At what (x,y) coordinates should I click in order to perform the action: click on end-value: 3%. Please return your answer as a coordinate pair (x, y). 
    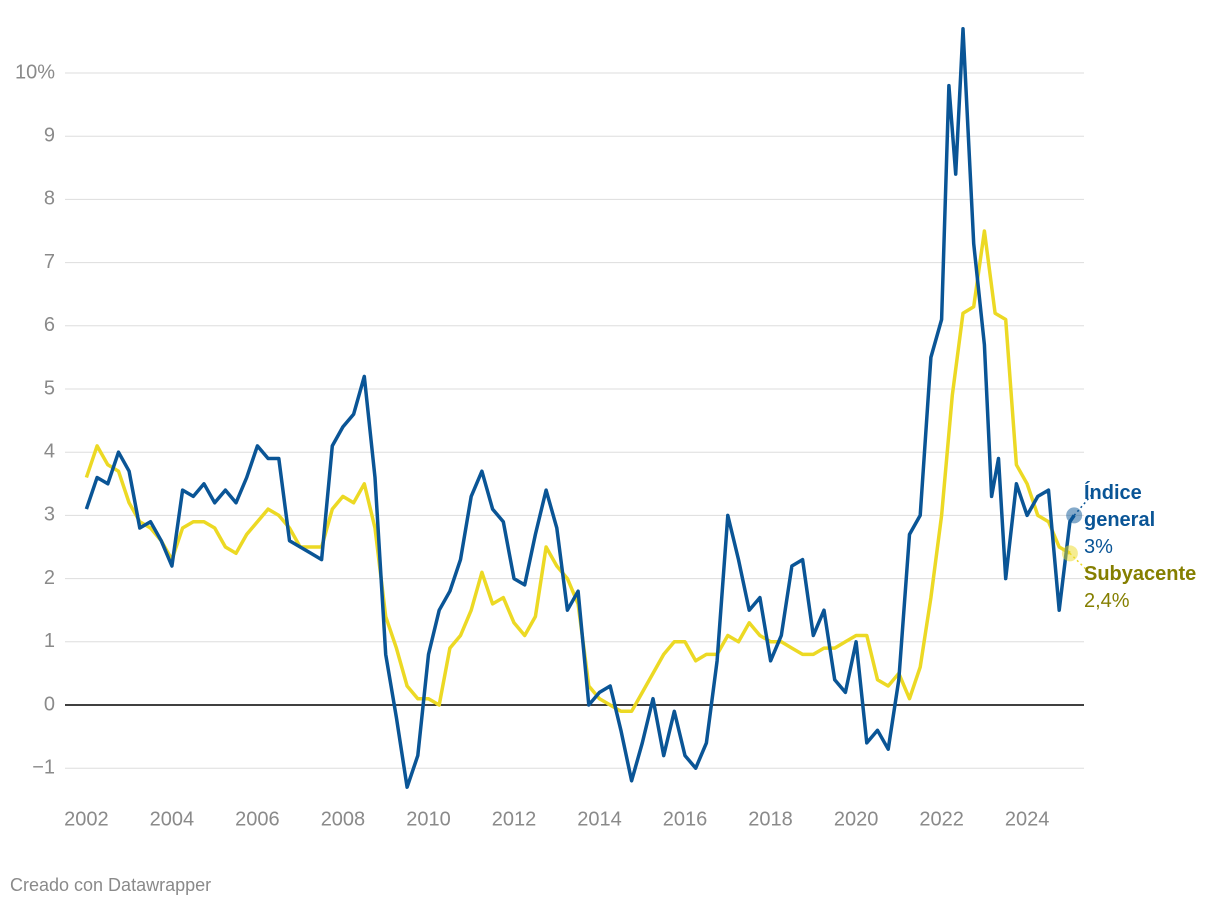
    Looking at the image, I should click on (1098, 547).